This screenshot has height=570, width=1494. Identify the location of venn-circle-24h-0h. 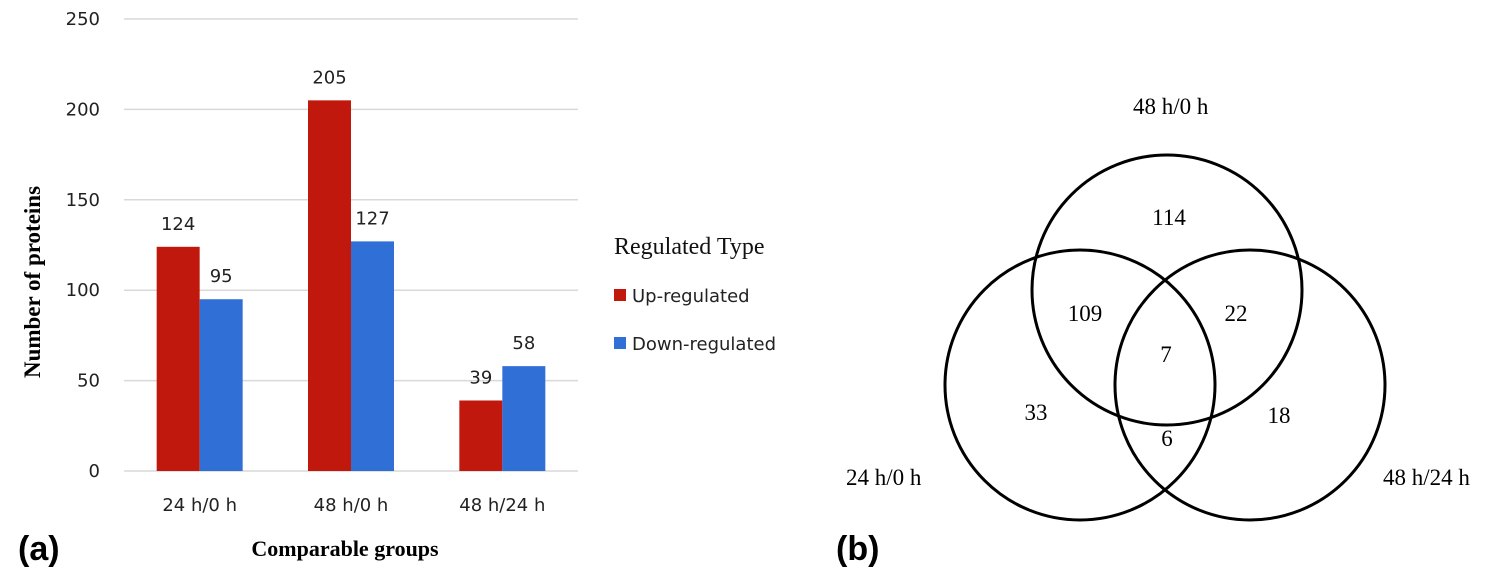
(1080, 385).